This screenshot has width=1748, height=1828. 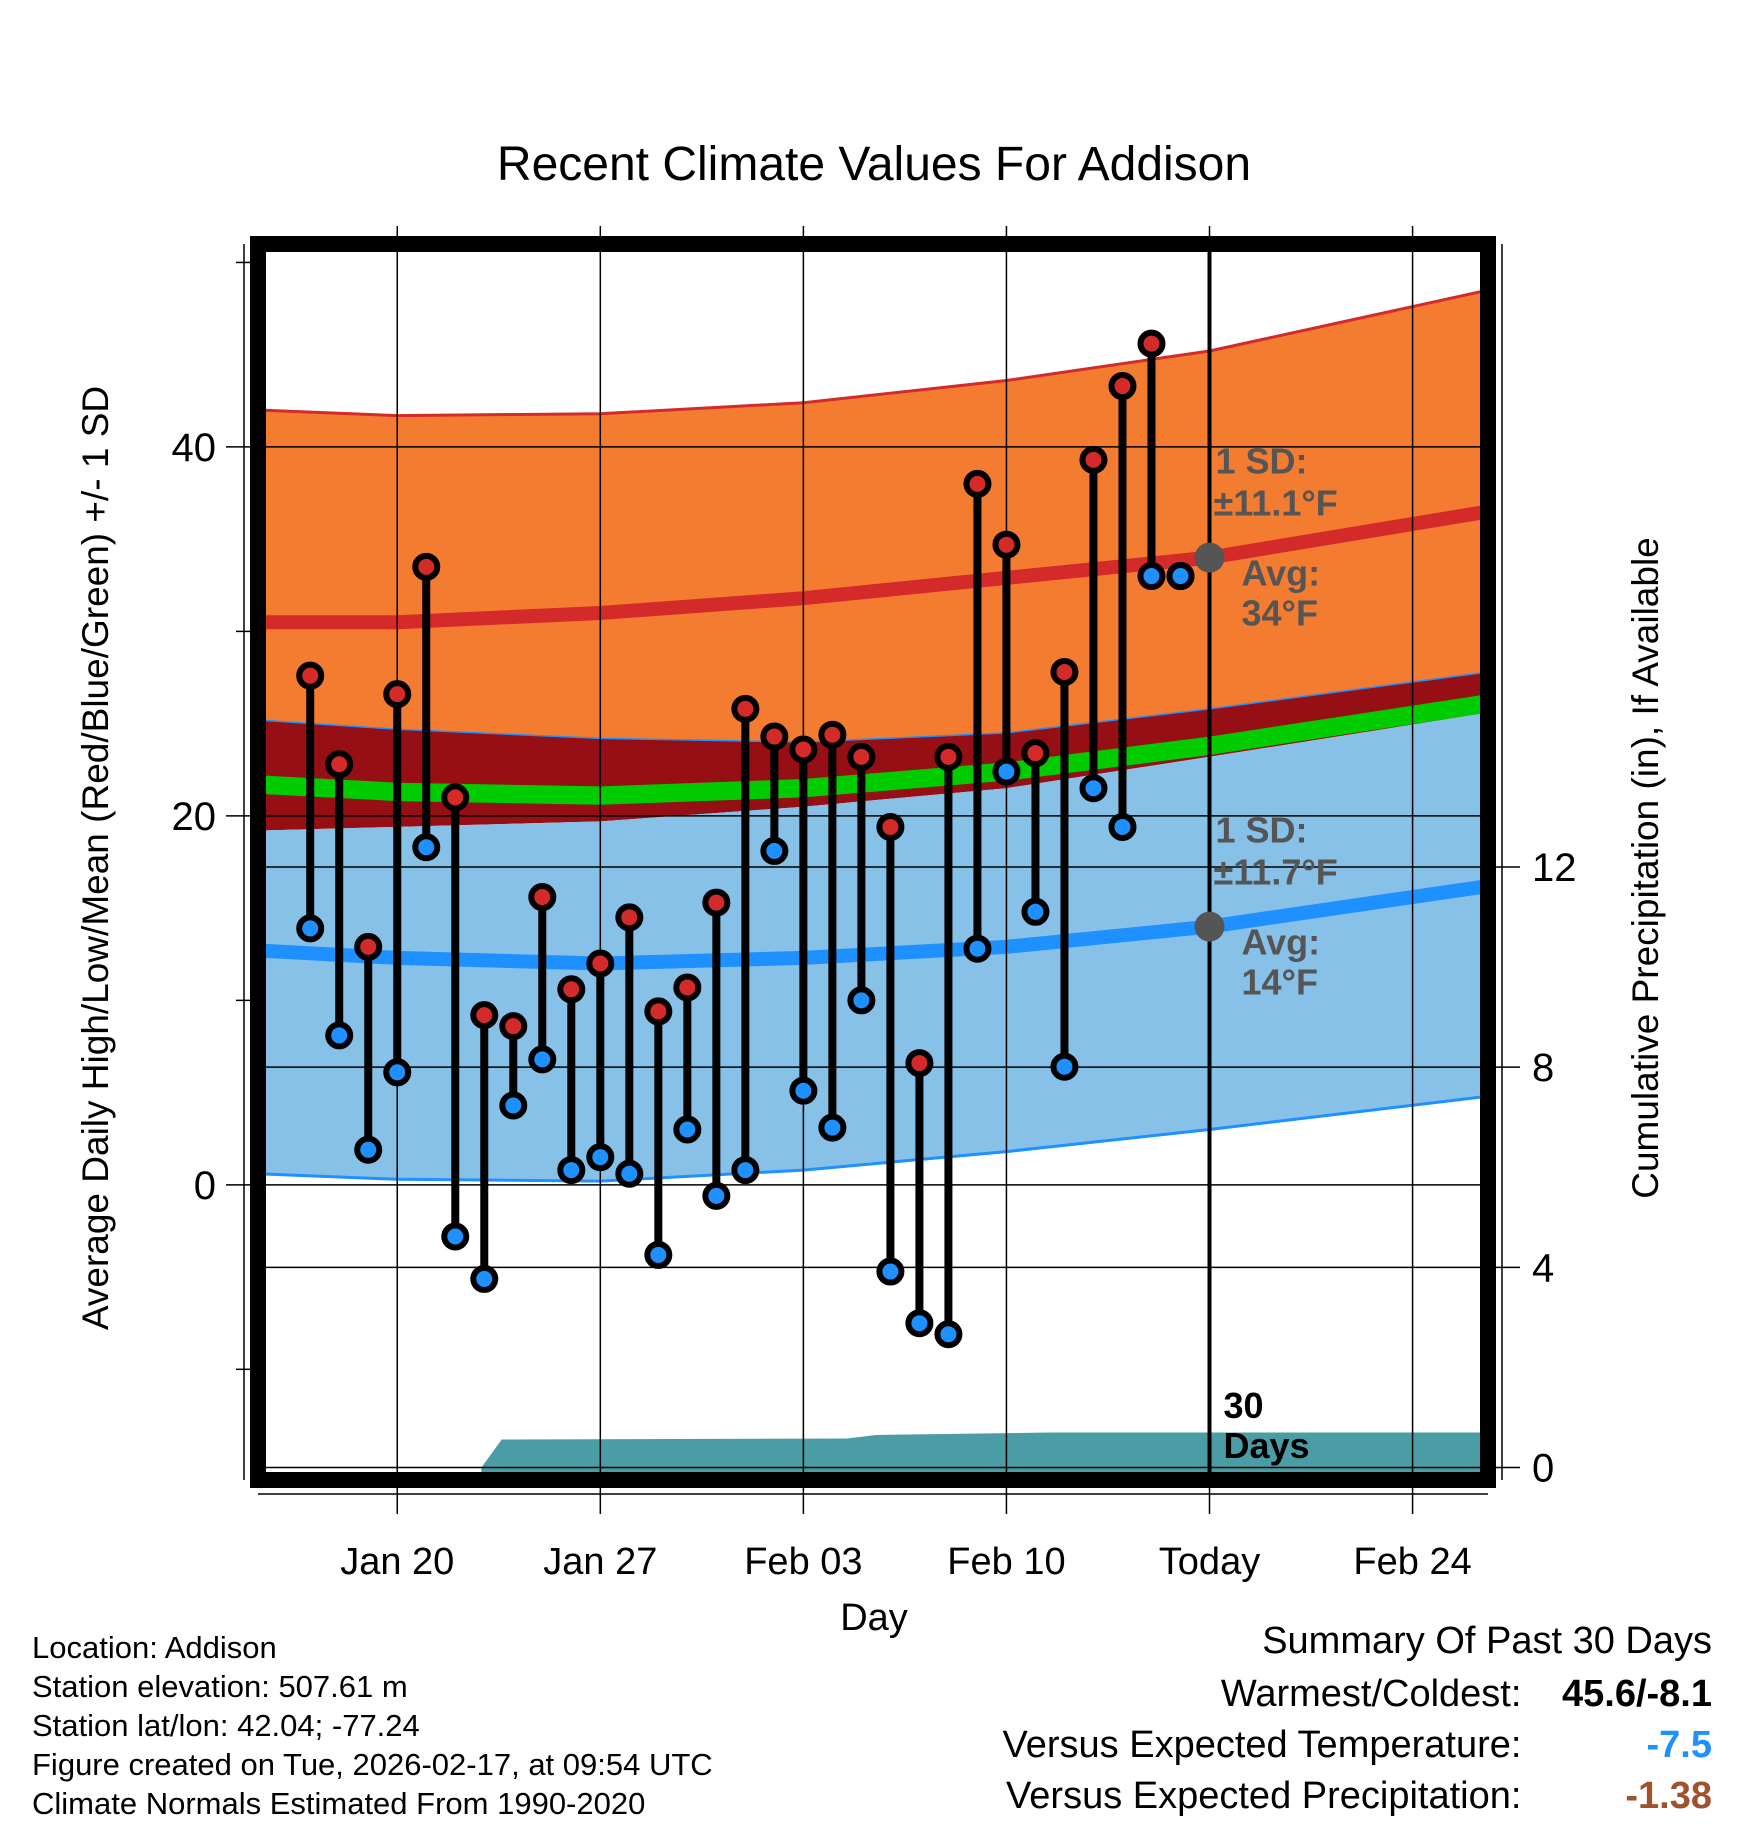 What do you see at coordinates (194, 817) in the screenshot?
I see `y-tick-label: 20` at bounding box center [194, 817].